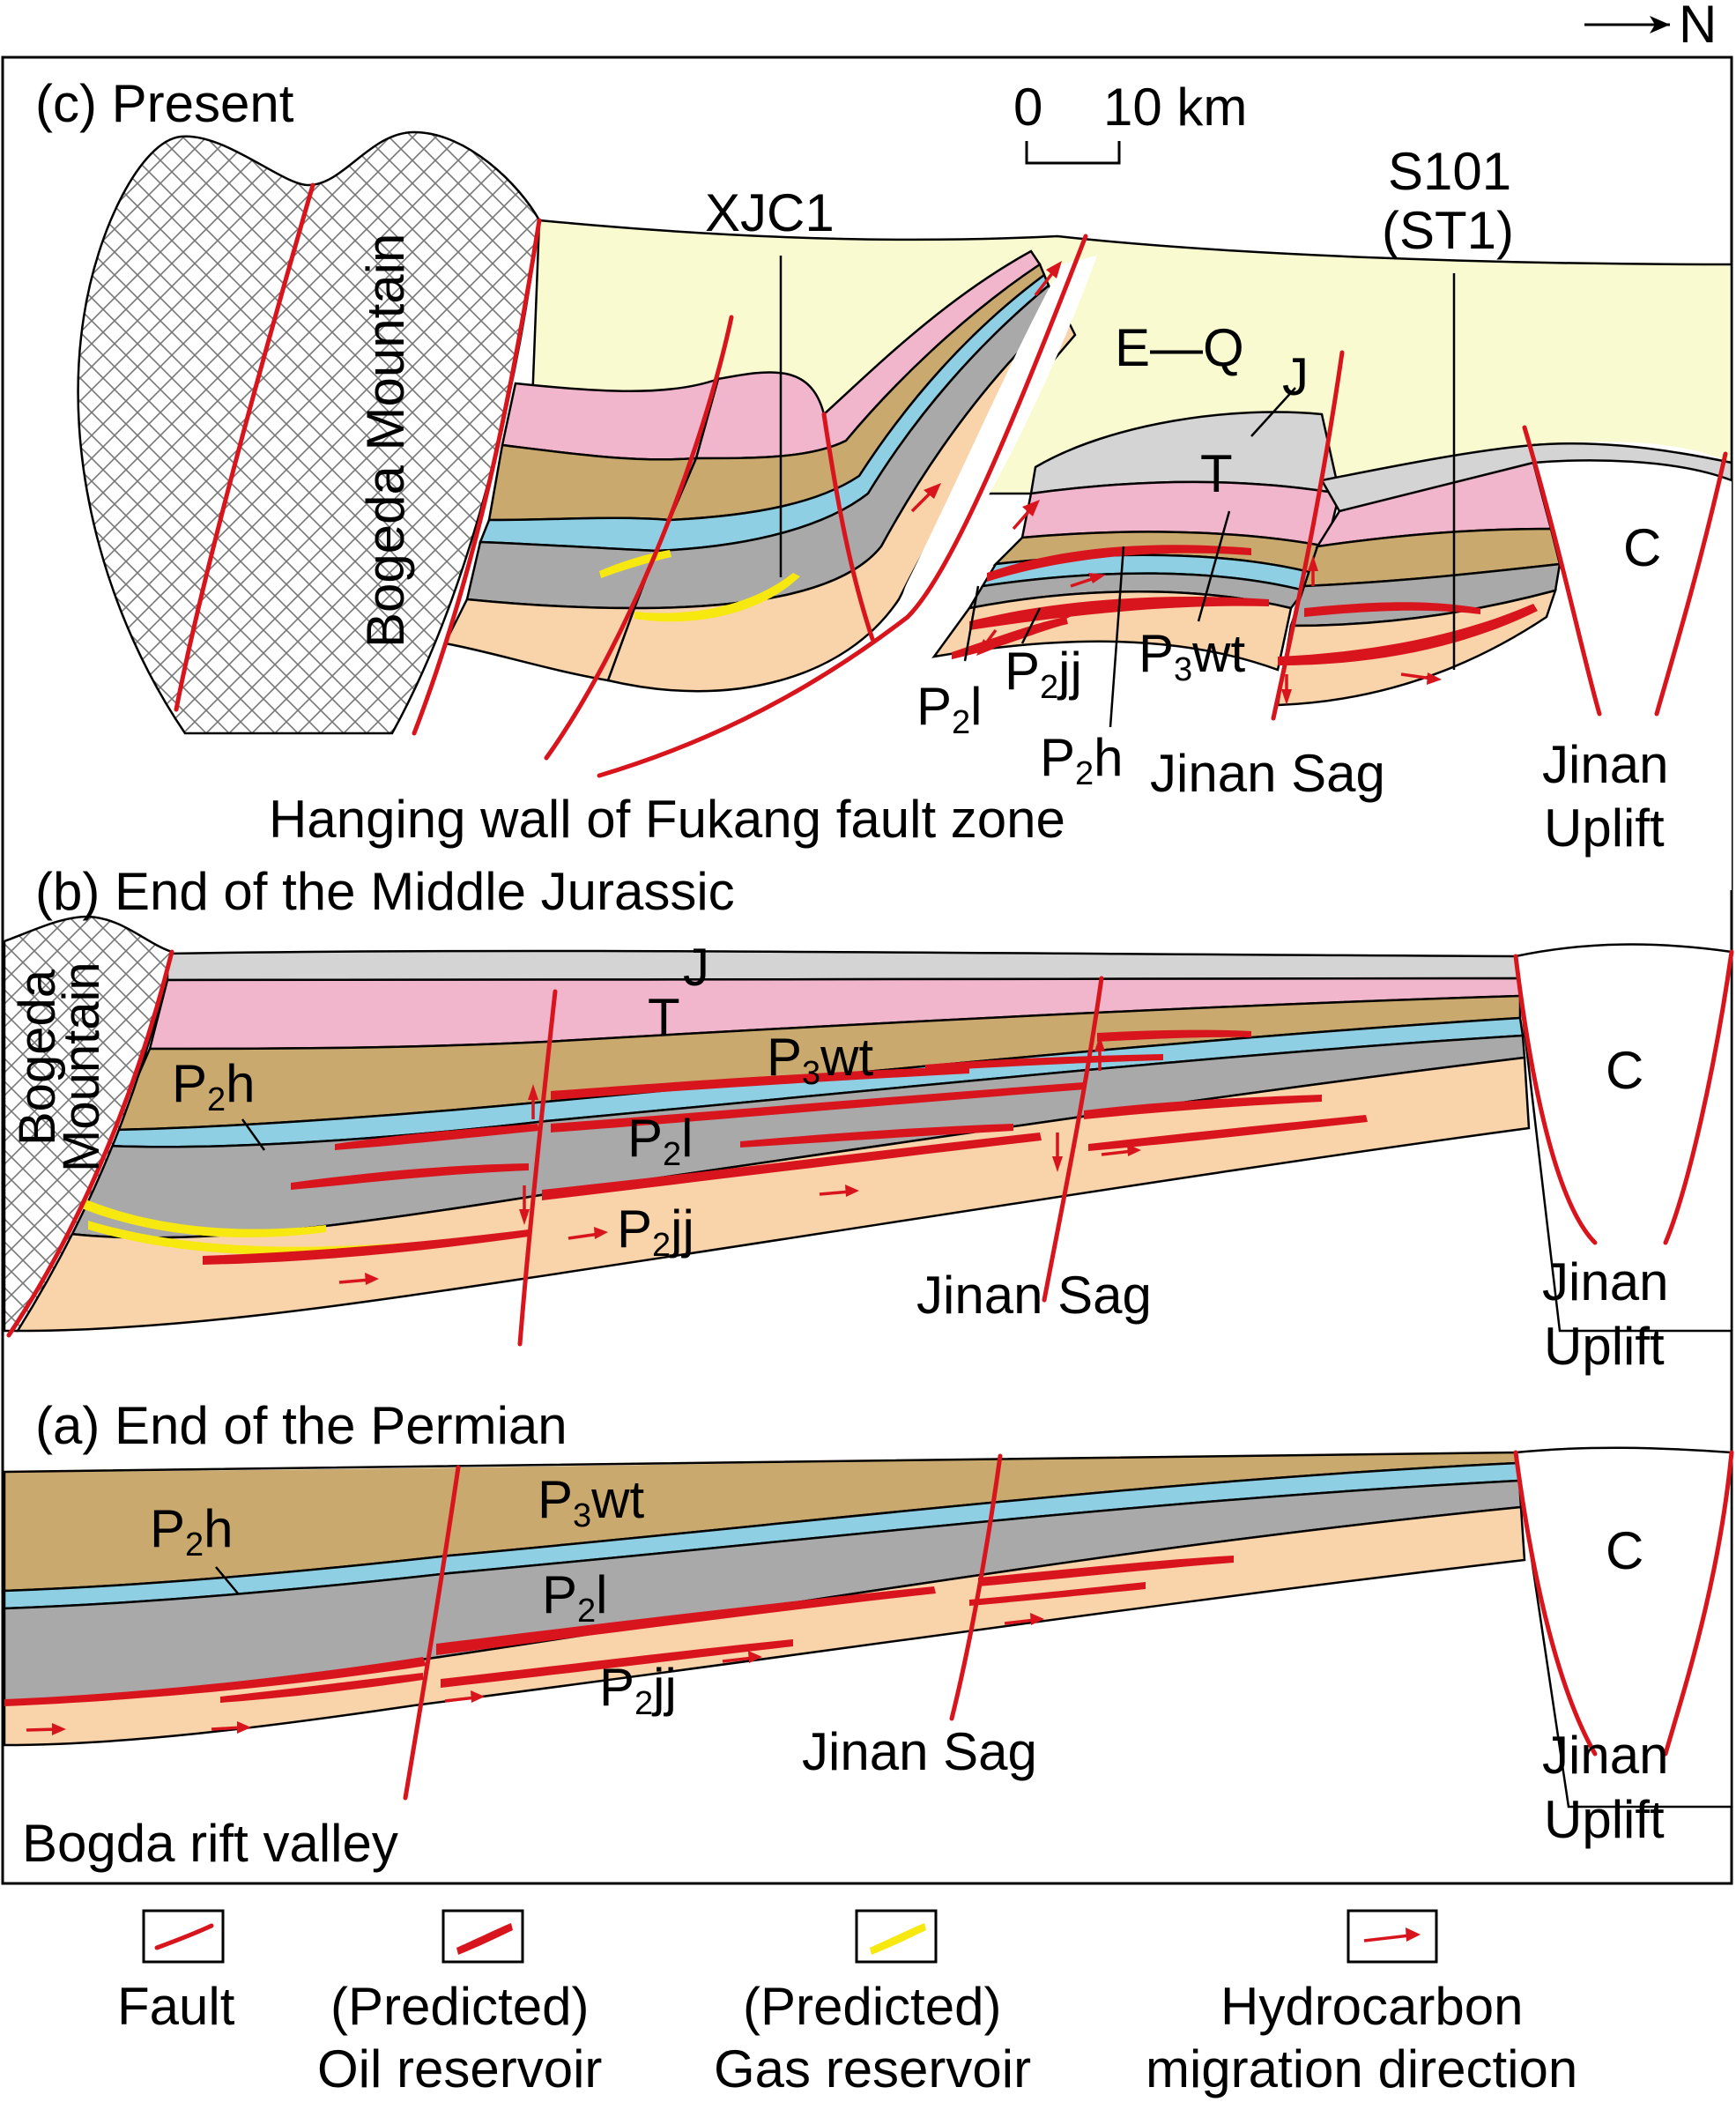 This screenshot has width=1736, height=2102. Describe the element at coordinates (1605, 1755) in the screenshot. I see `panel-a-uplift-label-1: Jinan` at that location.